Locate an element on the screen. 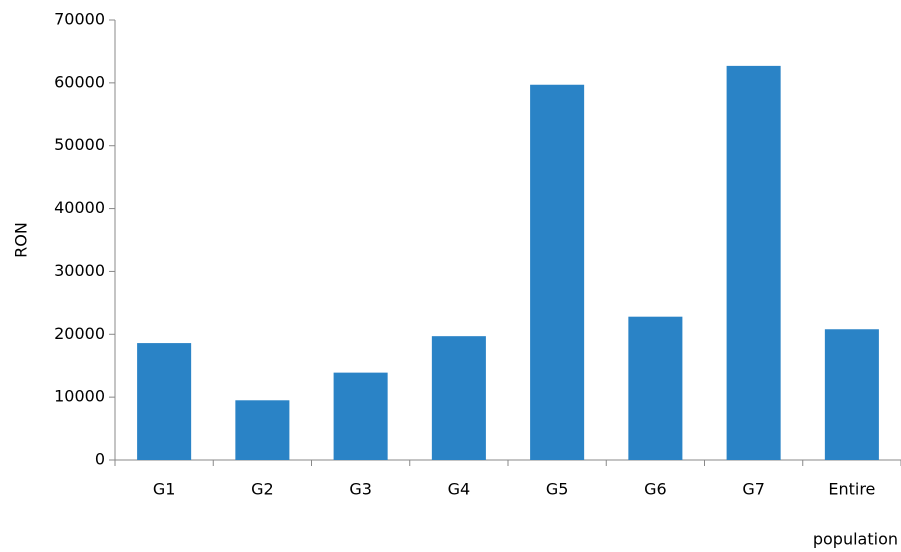  y-tick-label: 50000 is located at coordinates (79, 144).